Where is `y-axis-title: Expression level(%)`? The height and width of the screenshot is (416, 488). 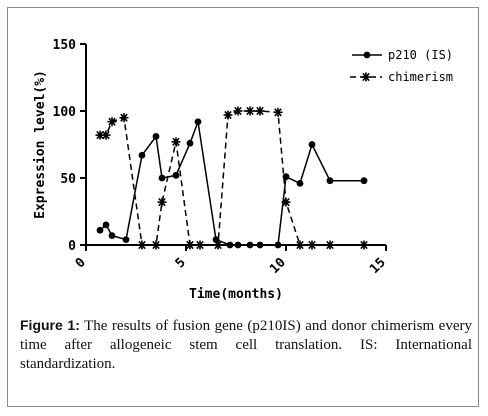
y-axis-title: Expression level(%) is located at coordinates (40, 144).